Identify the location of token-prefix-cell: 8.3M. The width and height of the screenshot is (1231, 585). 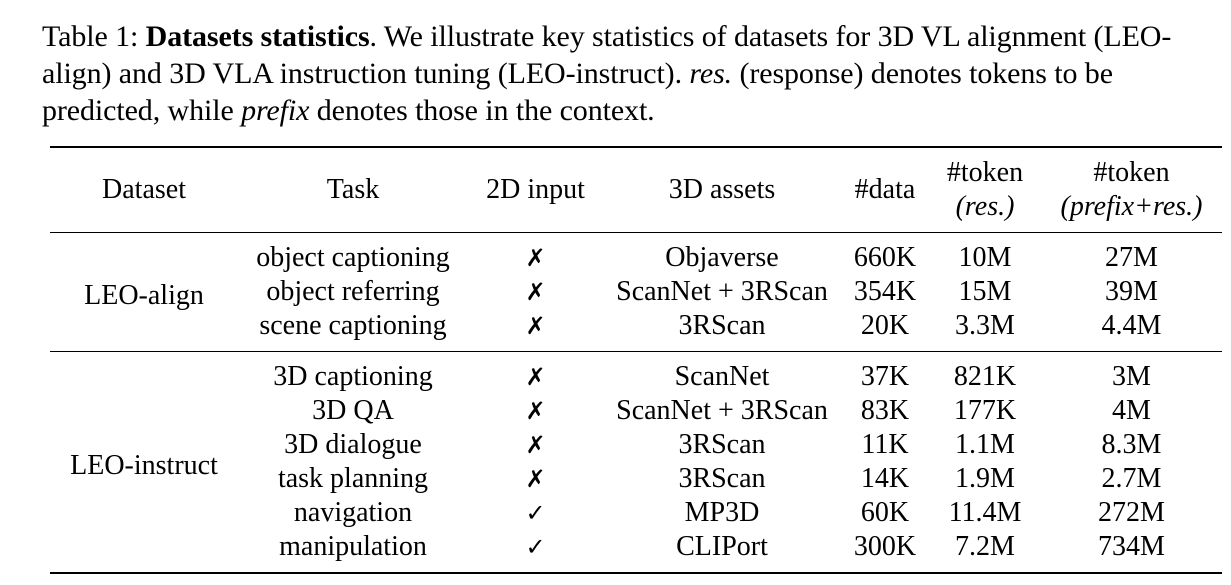
(1131, 444).